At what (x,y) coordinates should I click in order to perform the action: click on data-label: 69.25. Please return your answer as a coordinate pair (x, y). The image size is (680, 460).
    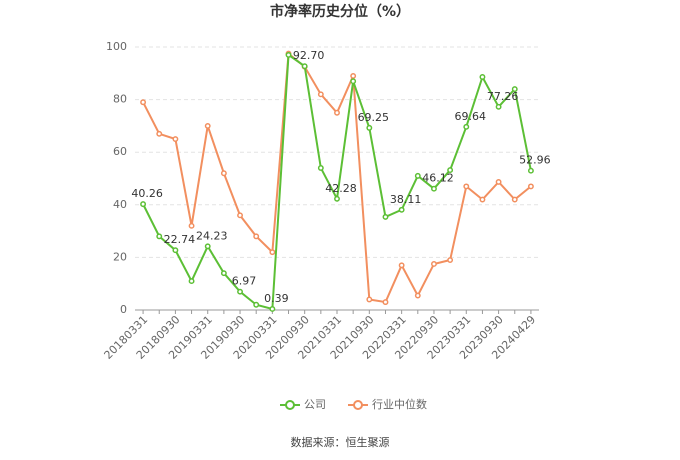
    Looking at the image, I should click on (374, 117).